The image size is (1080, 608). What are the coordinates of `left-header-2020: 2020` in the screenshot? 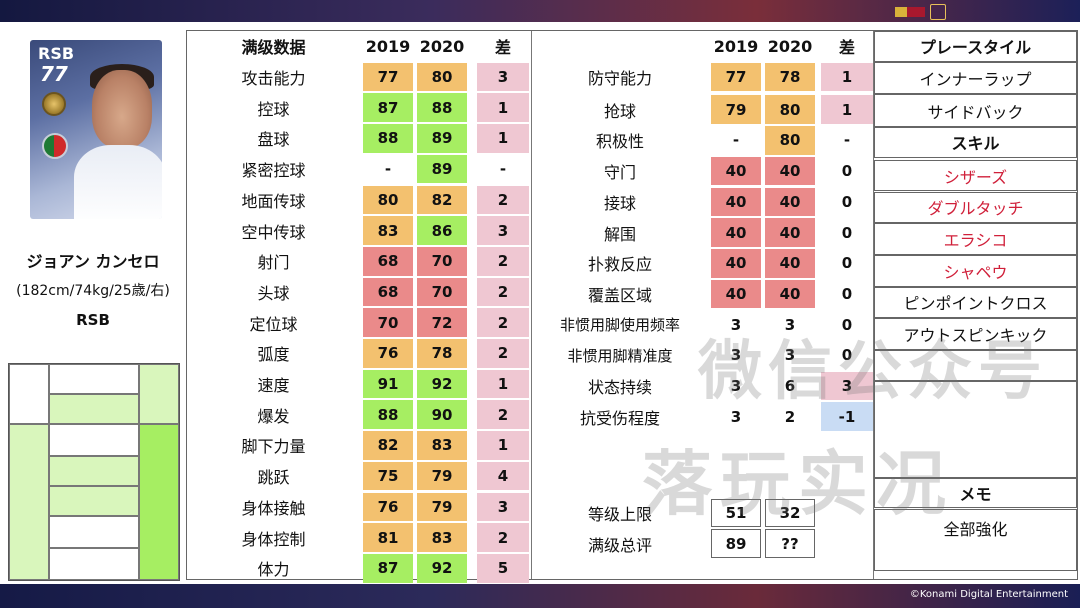 It's located at (442, 46).